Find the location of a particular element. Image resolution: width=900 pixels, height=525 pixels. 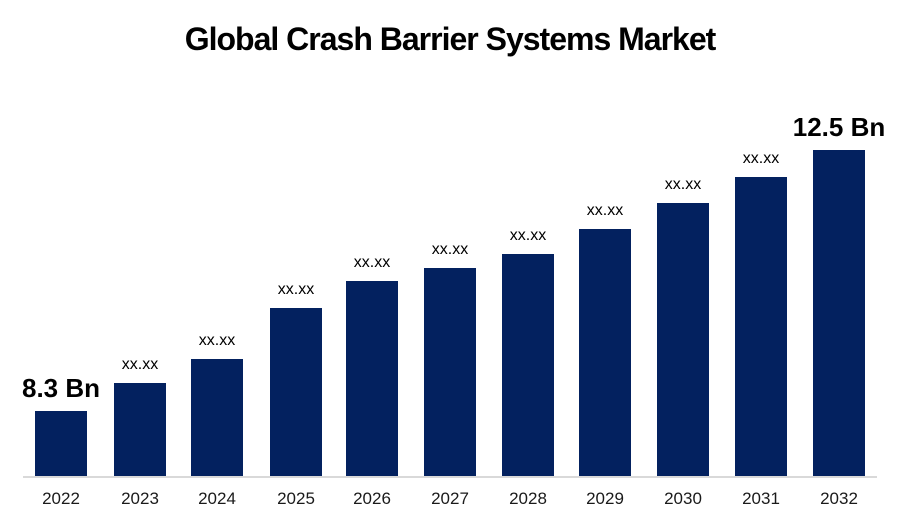

x-axis-line is located at coordinates (450, 477).